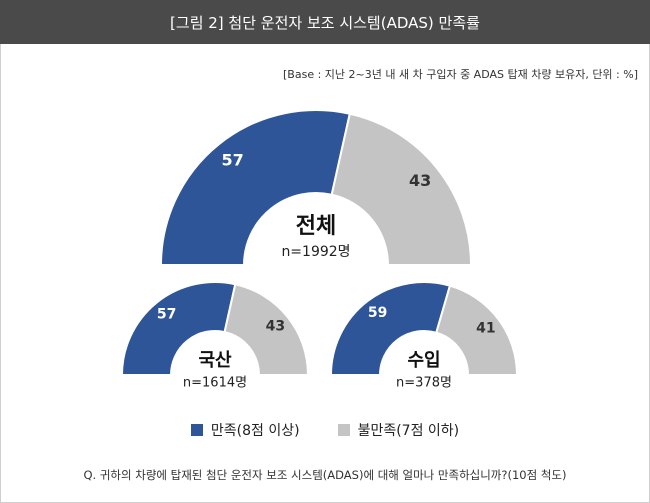  I want to click on legend-swatch-unsatisfied, so click(343, 430).